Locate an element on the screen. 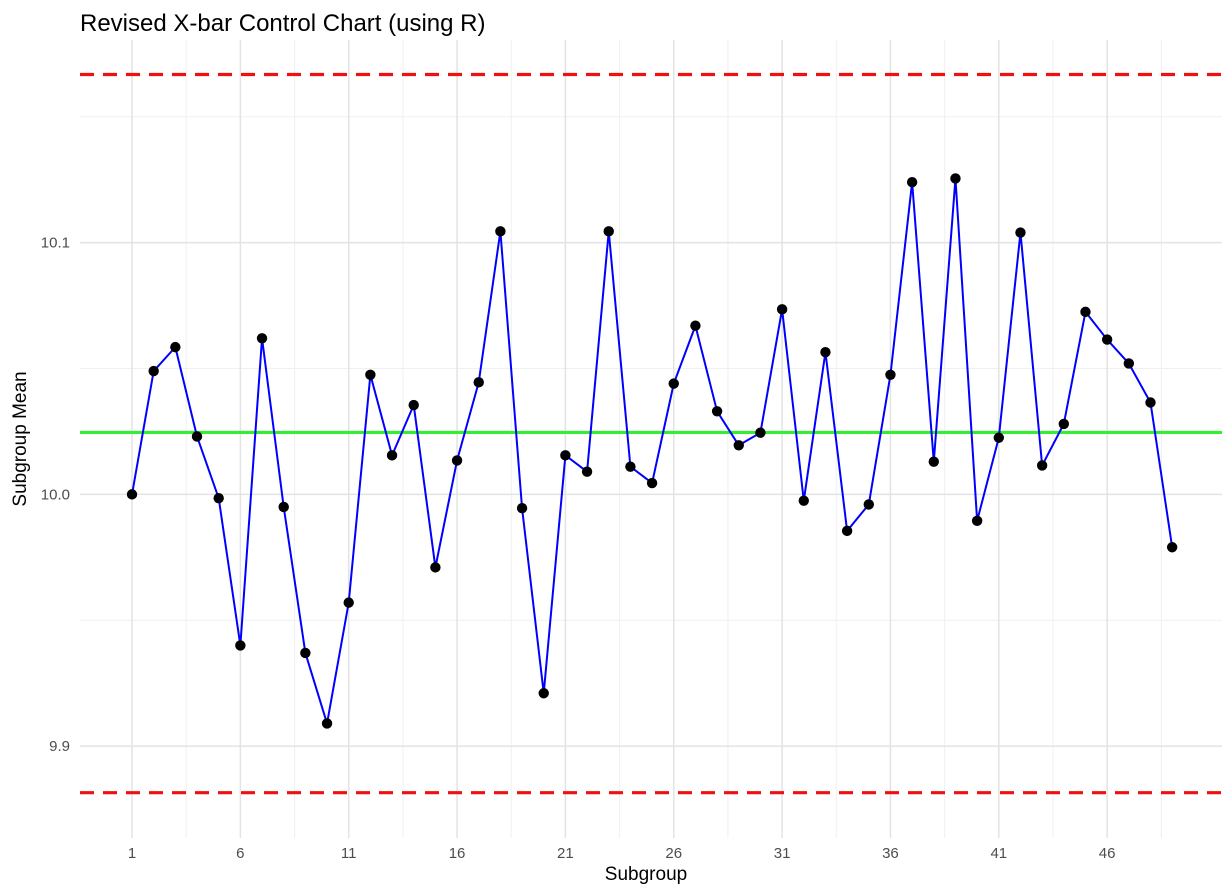 This screenshot has height=895, width=1230. x-tick-label: 36 is located at coordinates (890, 853).